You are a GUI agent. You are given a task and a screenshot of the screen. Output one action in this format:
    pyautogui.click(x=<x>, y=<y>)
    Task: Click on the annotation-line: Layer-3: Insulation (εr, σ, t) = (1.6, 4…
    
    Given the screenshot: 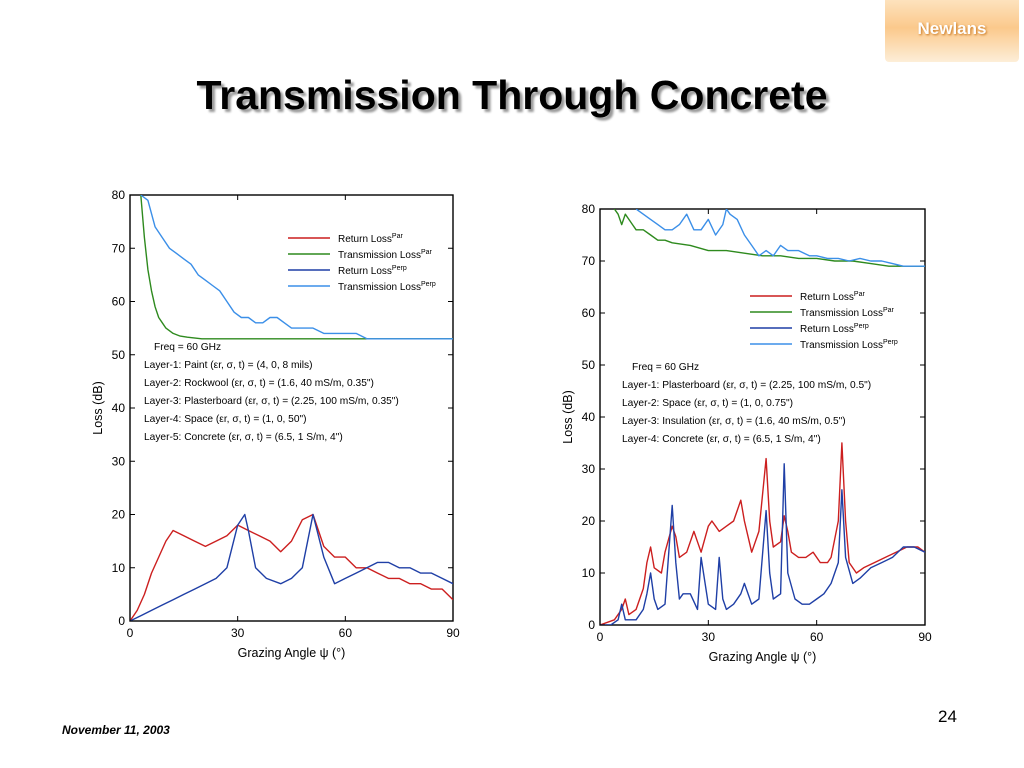 What is the action you would take?
    pyautogui.click(x=734, y=421)
    